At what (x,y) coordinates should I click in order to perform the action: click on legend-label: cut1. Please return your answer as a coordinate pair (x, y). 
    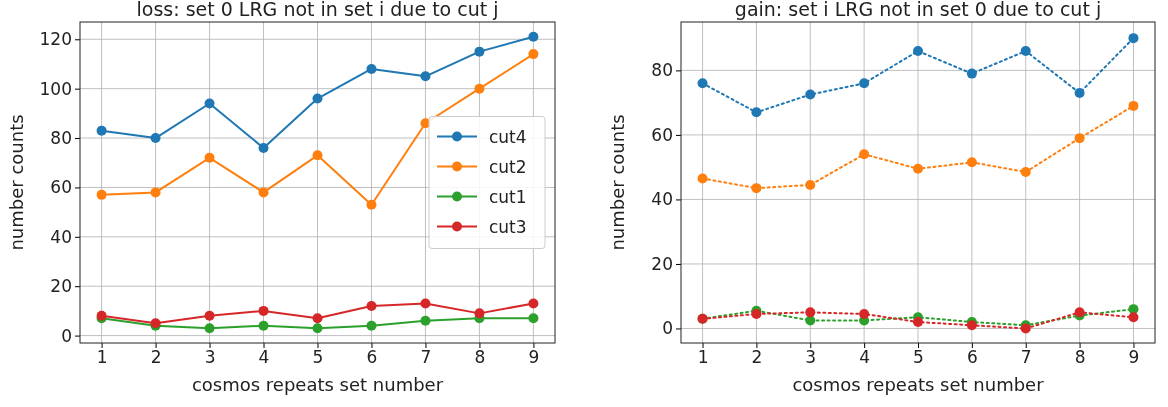
    Looking at the image, I should click on (508, 196).